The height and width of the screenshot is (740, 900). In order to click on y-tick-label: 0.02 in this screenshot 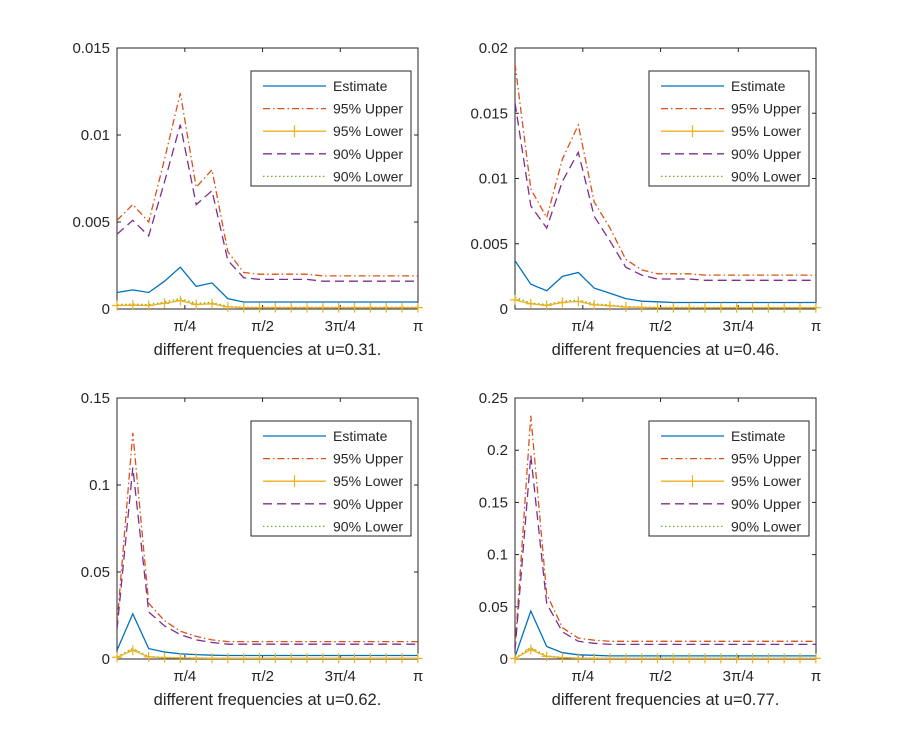, I will do `click(493, 48)`.